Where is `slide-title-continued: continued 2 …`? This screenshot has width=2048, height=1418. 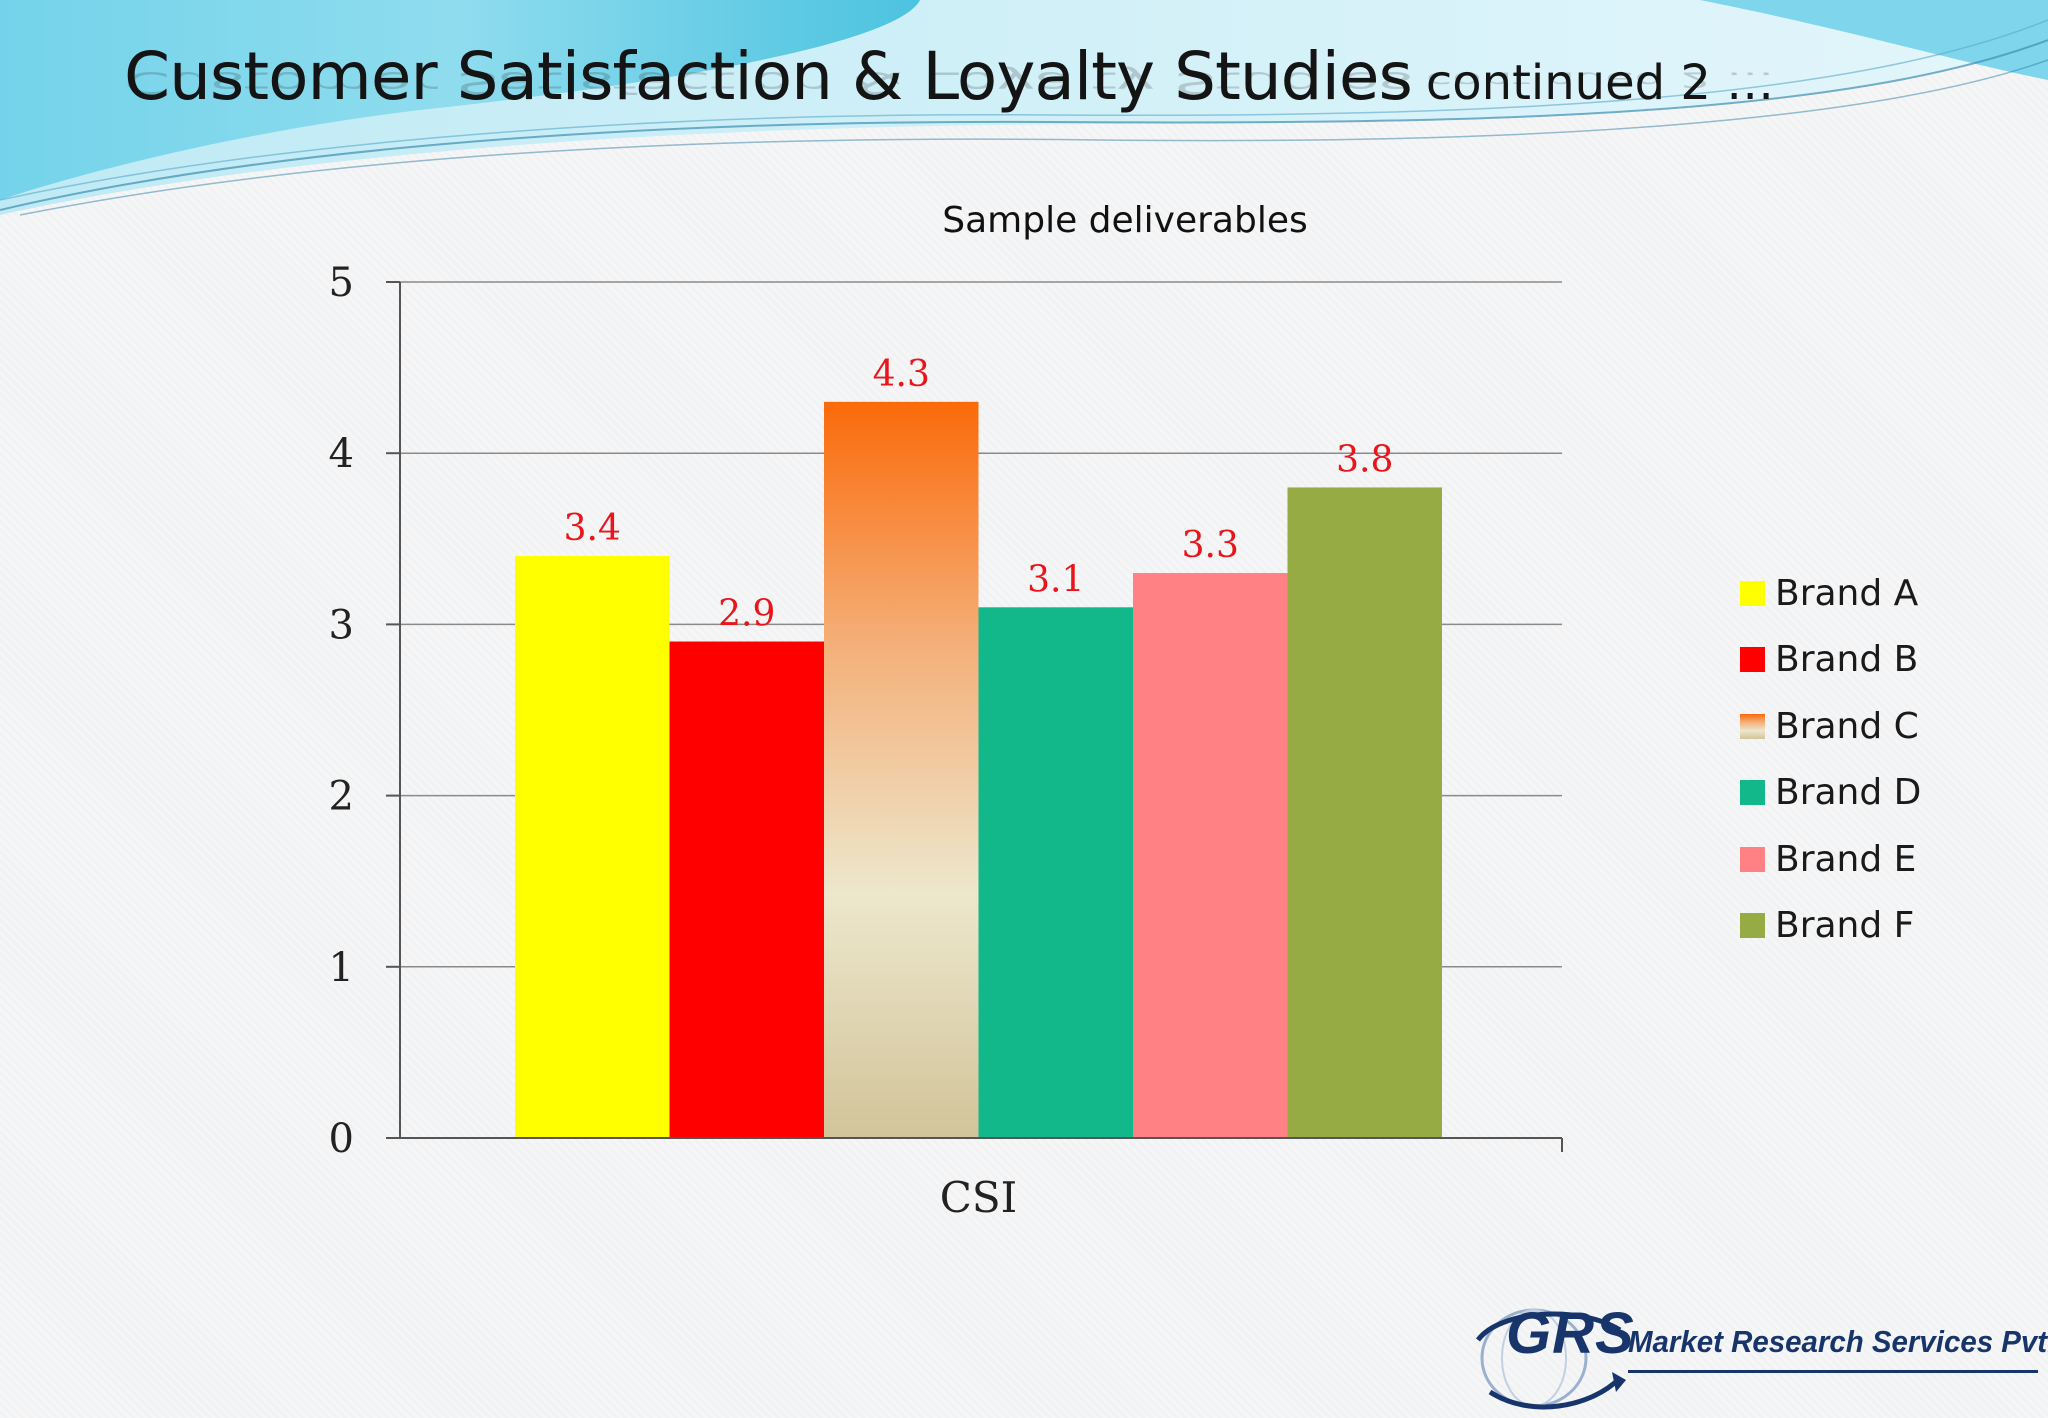
slide-title-continued: continued 2 … is located at coordinates (1600, 83).